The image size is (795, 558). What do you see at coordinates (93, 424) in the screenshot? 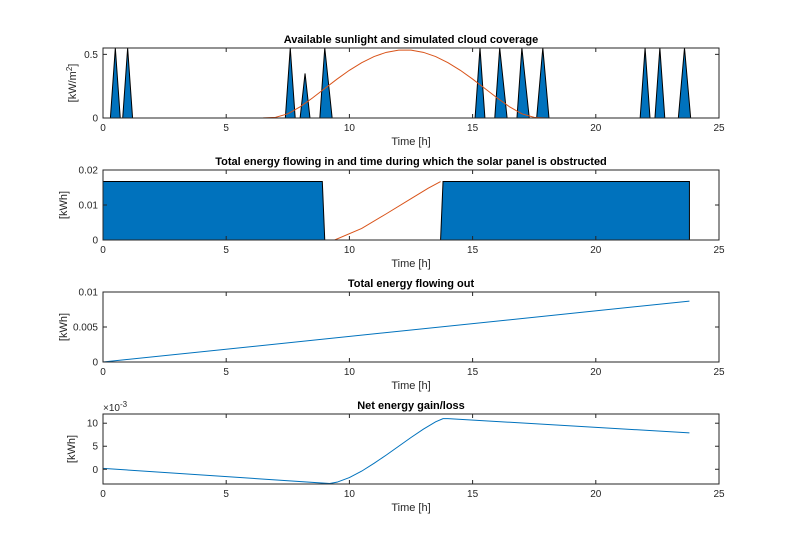
I see `y-tick-label: 10` at bounding box center [93, 424].